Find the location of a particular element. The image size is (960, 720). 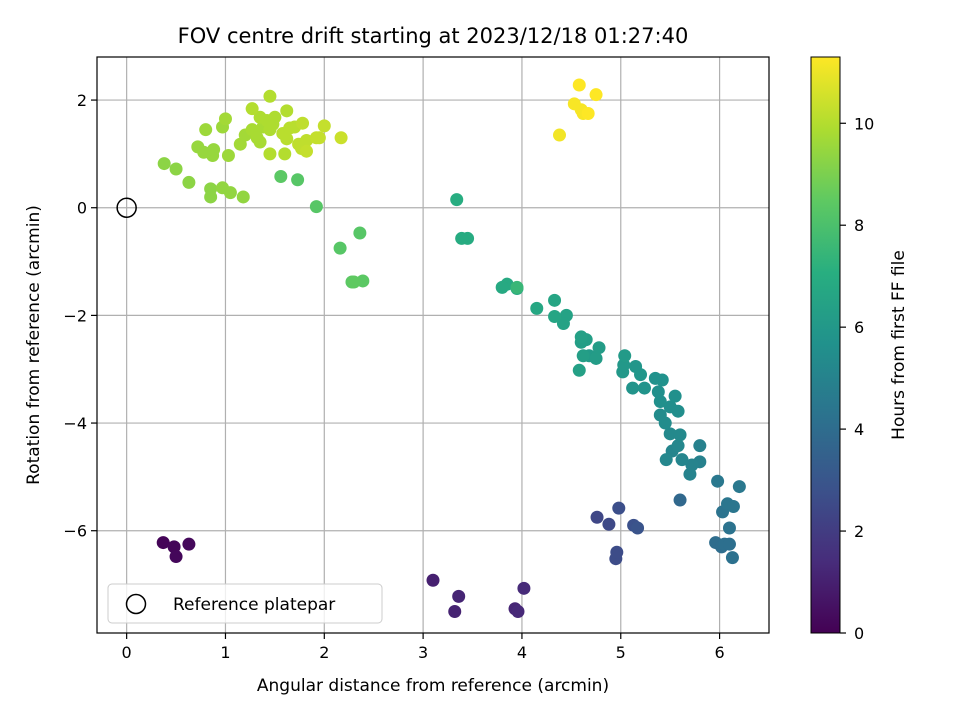

legend: Reference platepar is located at coordinates (245, 603).